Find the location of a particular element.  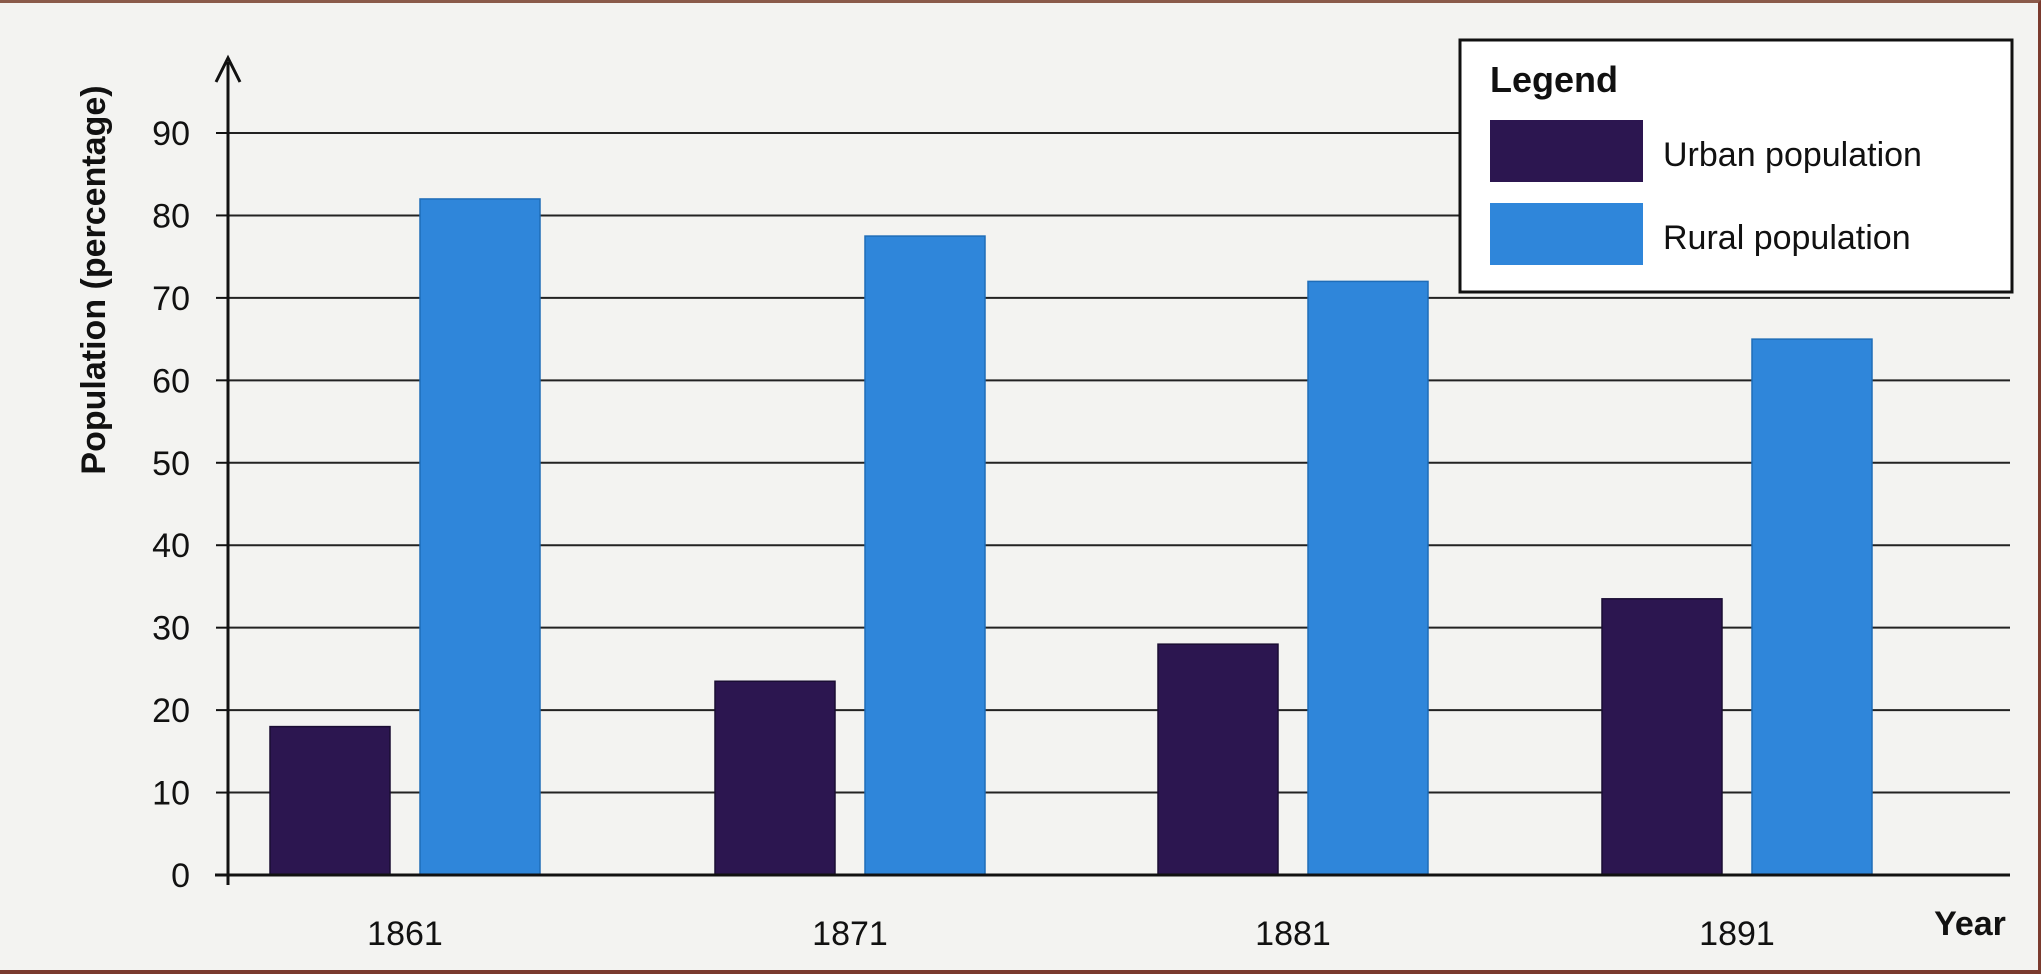

y-tick-label: 10 is located at coordinates (171, 794).